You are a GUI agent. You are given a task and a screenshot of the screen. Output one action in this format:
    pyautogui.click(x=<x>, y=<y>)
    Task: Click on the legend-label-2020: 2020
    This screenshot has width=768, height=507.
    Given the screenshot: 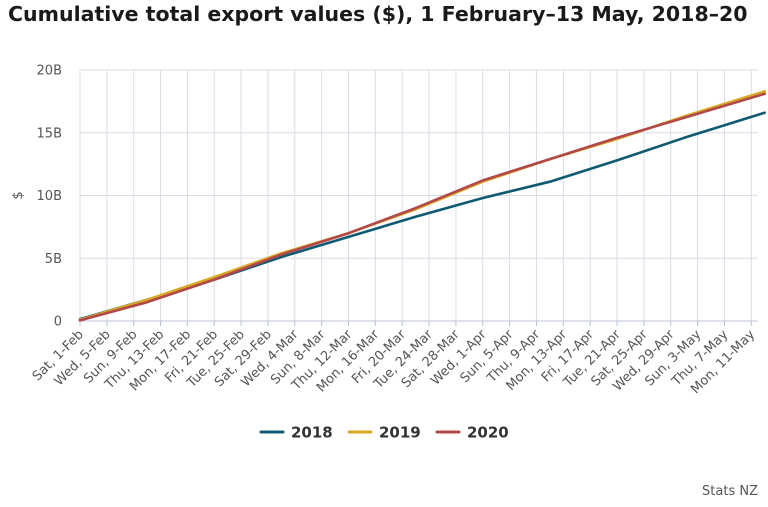 What is the action you would take?
    pyautogui.click(x=488, y=433)
    